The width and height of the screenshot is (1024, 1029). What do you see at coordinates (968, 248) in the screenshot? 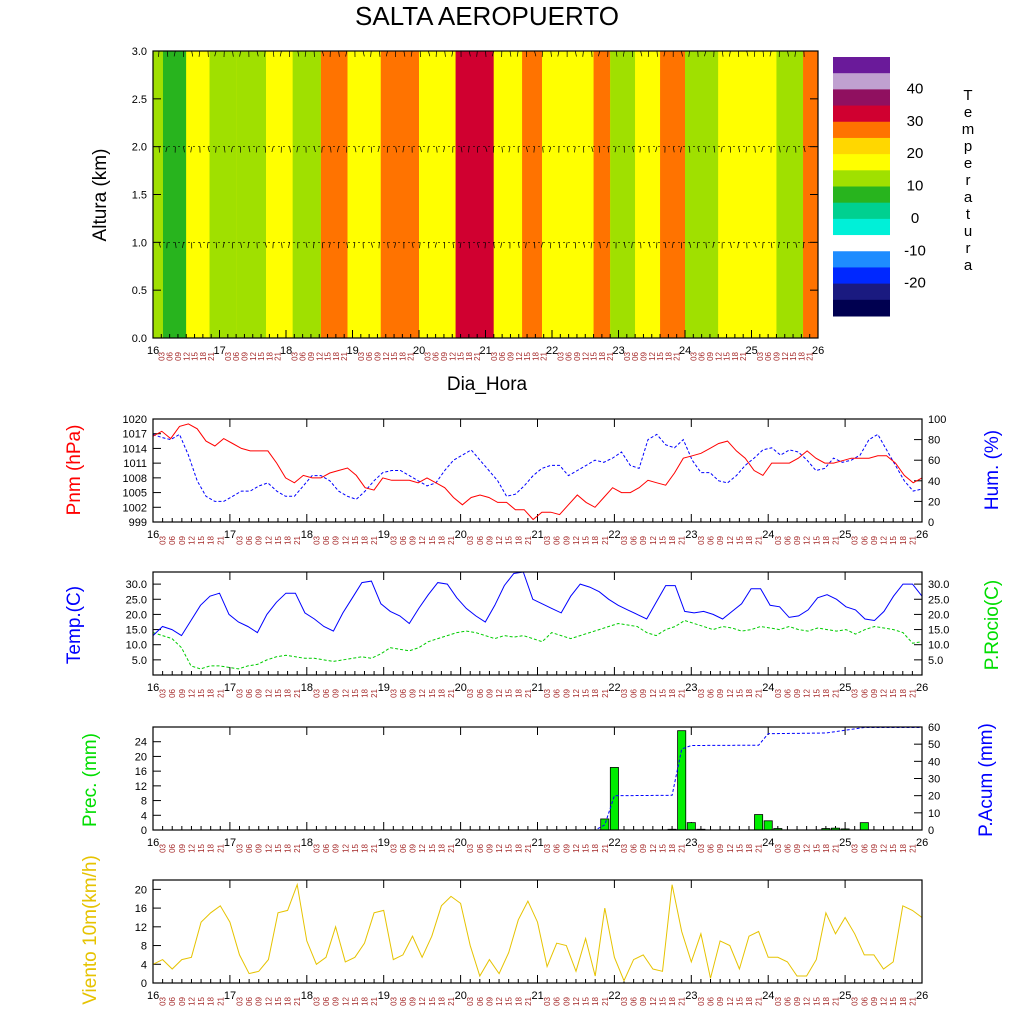
I see `colorbar-title-letter: r` at bounding box center [968, 248].